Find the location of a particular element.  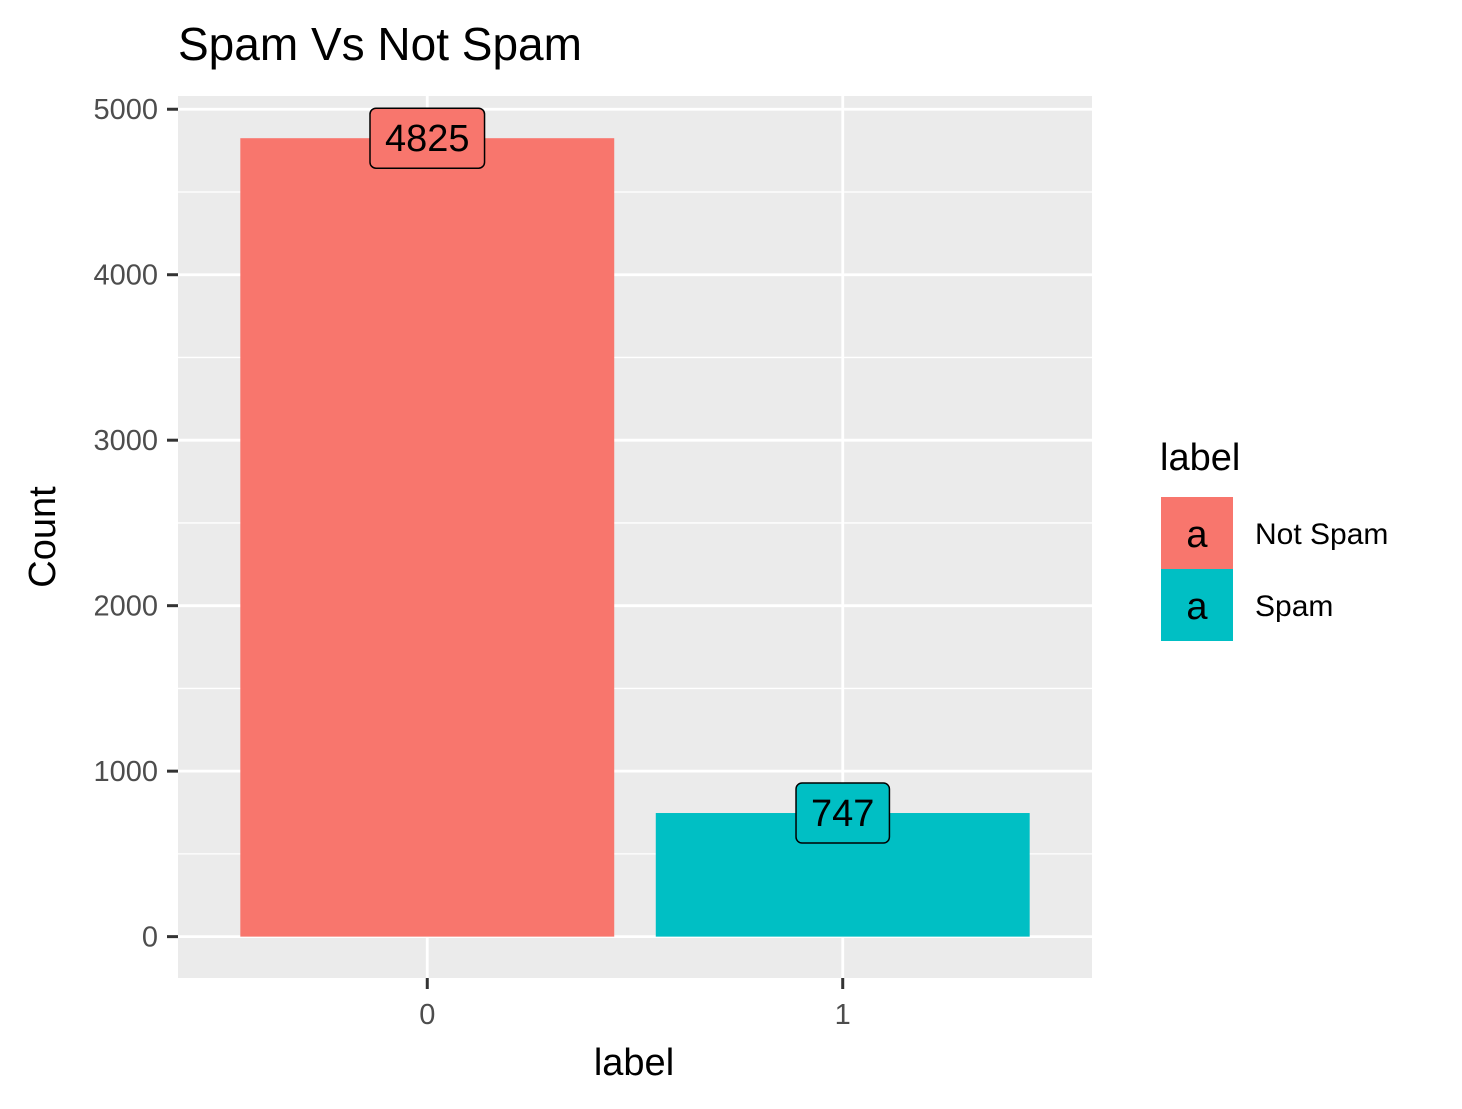

x-tick-label: 1 is located at coordinates (843, 1015).